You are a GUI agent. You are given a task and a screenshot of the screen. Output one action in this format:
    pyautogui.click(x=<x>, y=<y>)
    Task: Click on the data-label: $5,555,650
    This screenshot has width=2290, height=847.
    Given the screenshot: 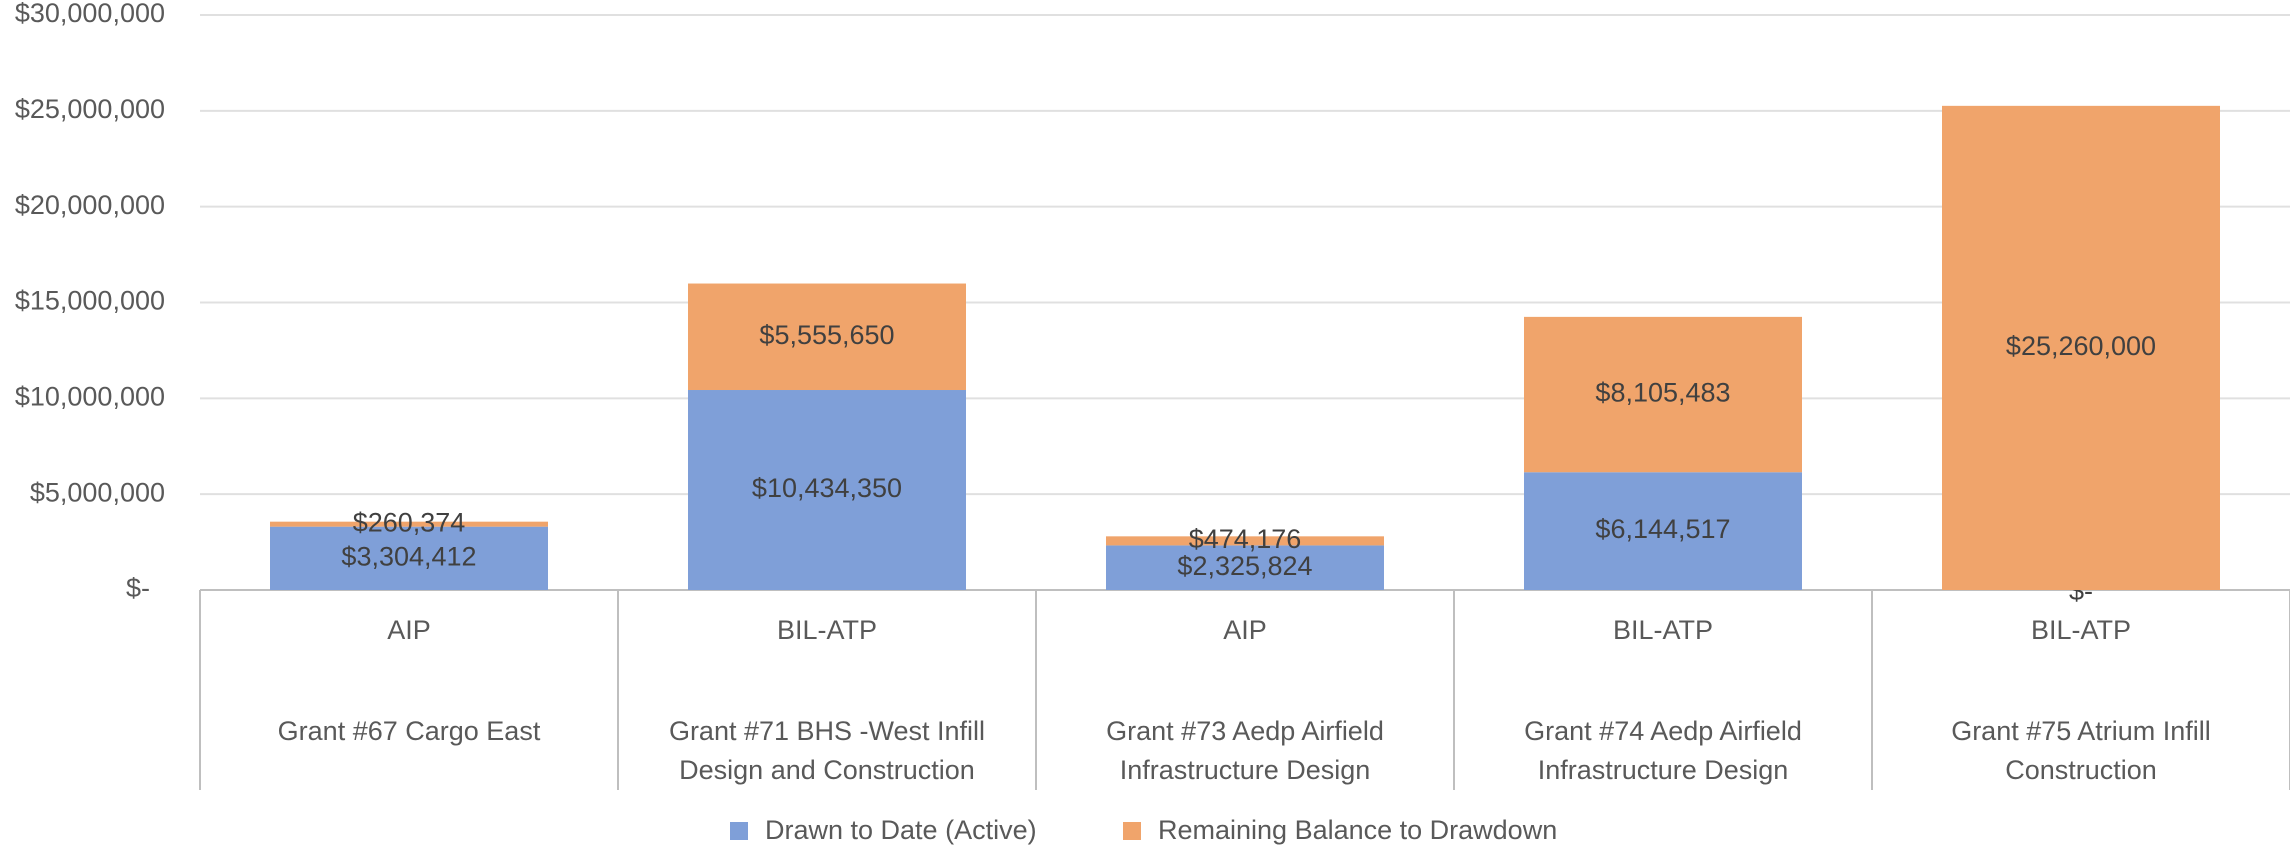 What is the action you would take?
    pyautogui.click(x=826, y=335)
    